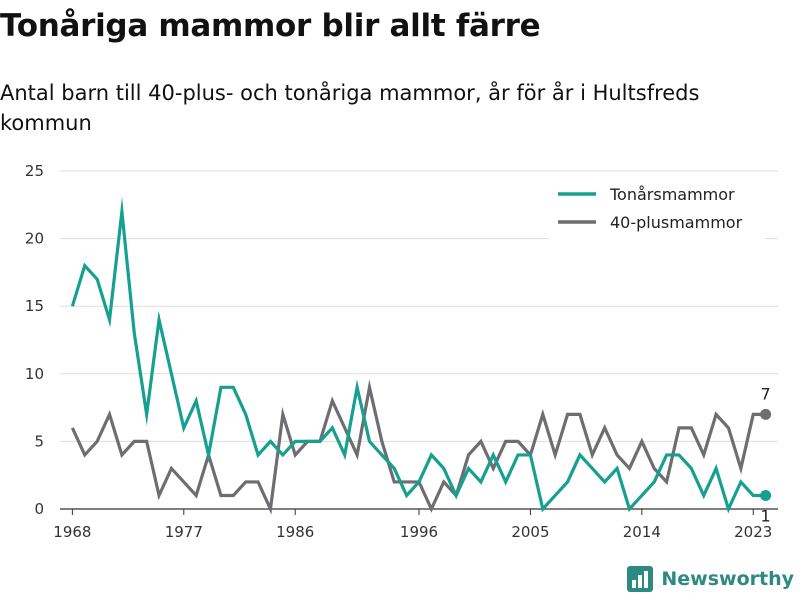  I want to click on newsworthy-logo: Newsworthy, so click(710, 579).